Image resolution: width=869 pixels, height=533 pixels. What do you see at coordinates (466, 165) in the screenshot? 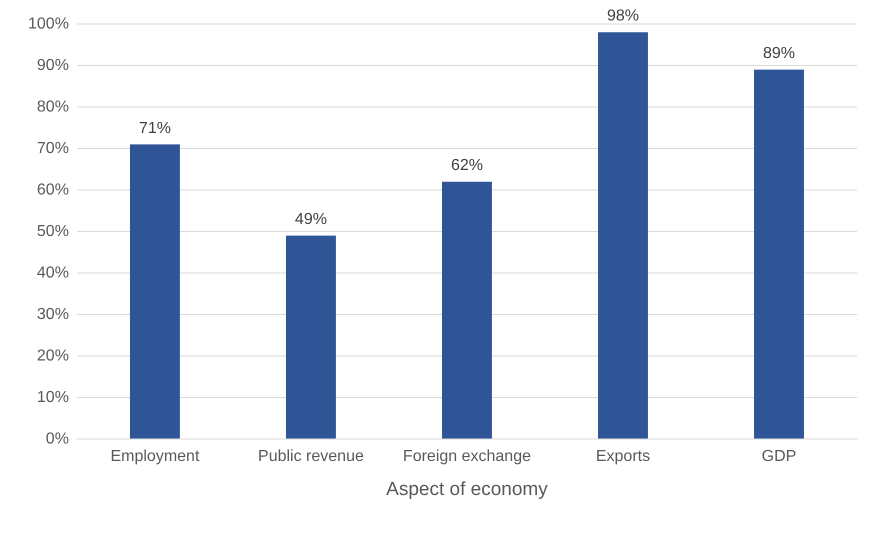
I see `data-label: 62%` at bounding box center [466, 165].